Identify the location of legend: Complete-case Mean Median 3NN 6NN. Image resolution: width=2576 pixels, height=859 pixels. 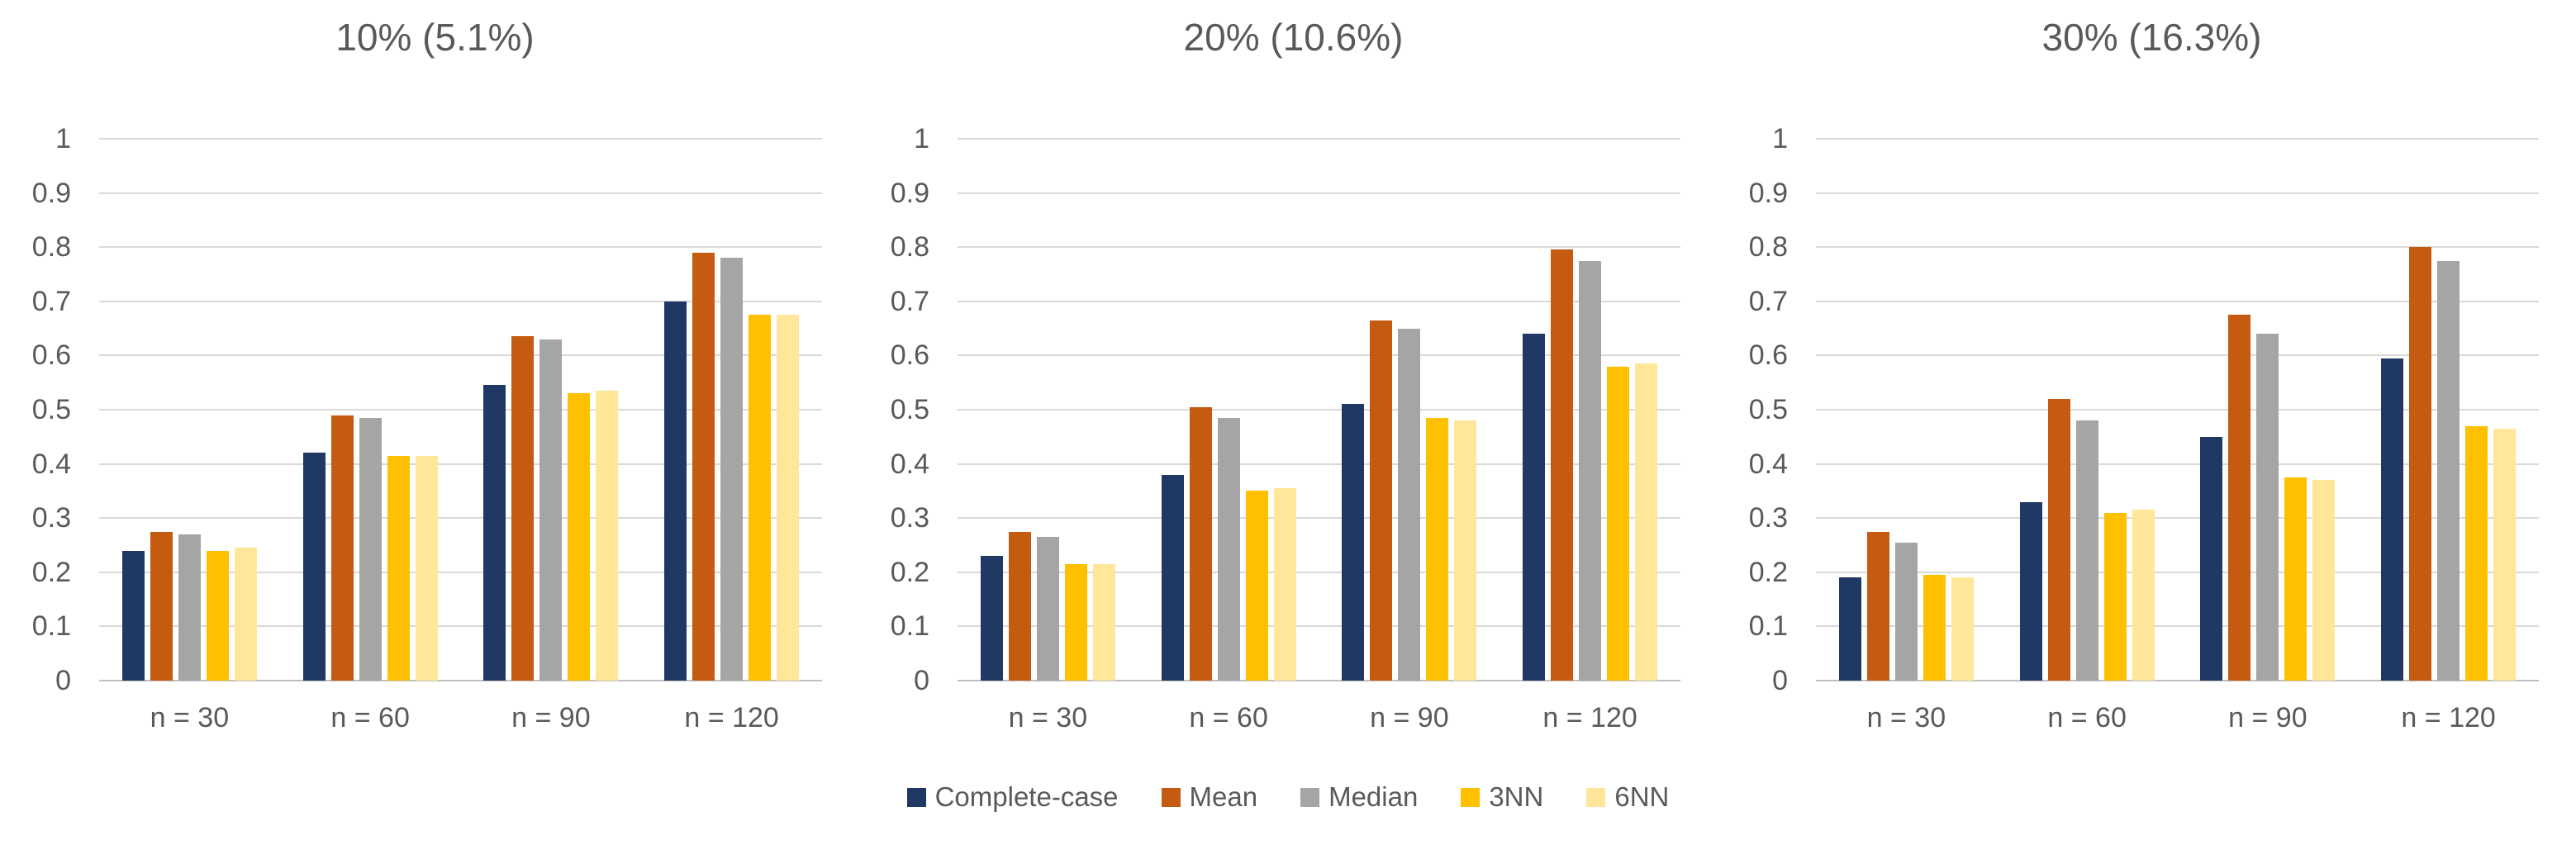
(1288, 797).